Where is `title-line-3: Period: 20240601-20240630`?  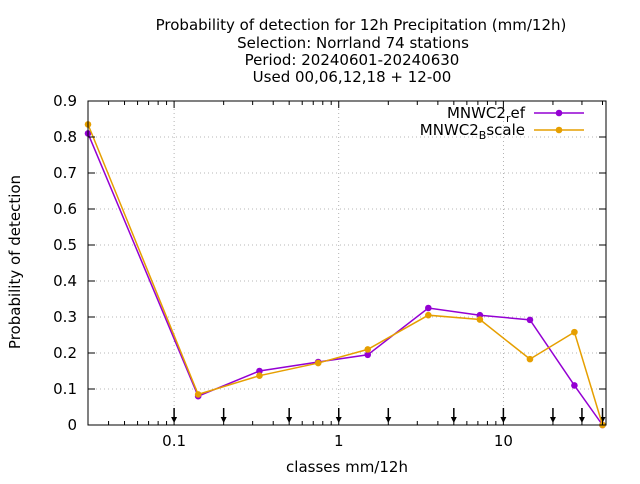 title-line-3: Period: 20240601-20240630 is located at coordinates (352, 60).